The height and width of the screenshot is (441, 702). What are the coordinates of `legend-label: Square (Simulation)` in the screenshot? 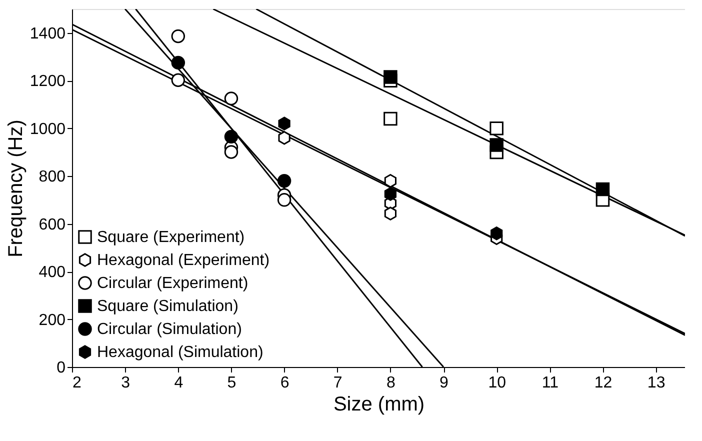 It's located at (167, 306).